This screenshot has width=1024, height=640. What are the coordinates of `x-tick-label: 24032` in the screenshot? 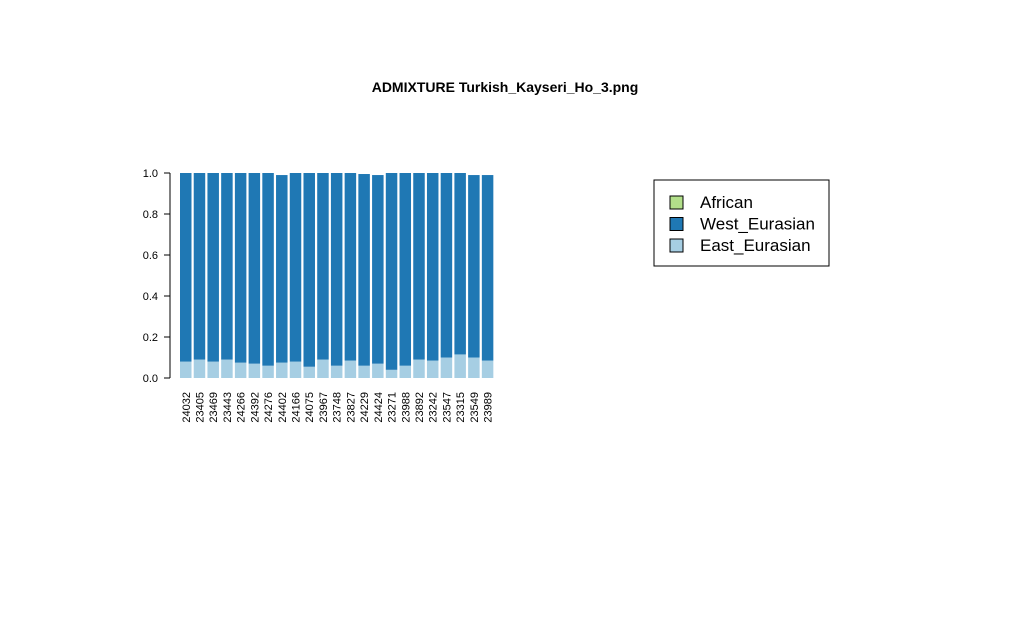 It's located at (187, 407).